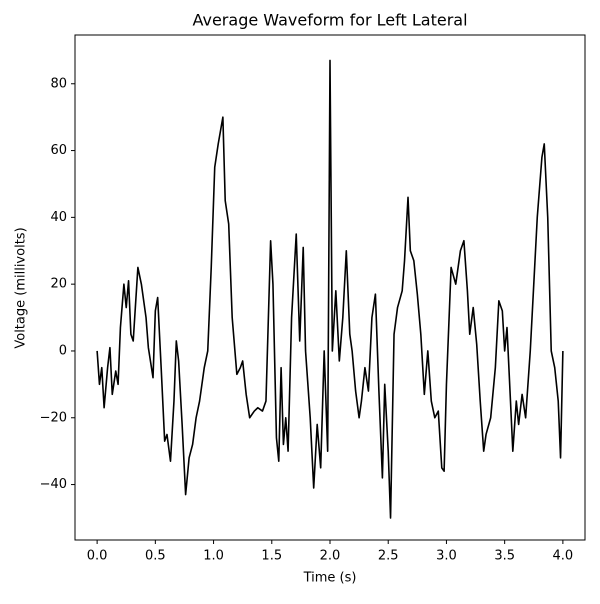  What do you see at coordinates (271, 556) in the screenshot?
I see `x-tick-label: 1.5` at bounding box center [271, 556].